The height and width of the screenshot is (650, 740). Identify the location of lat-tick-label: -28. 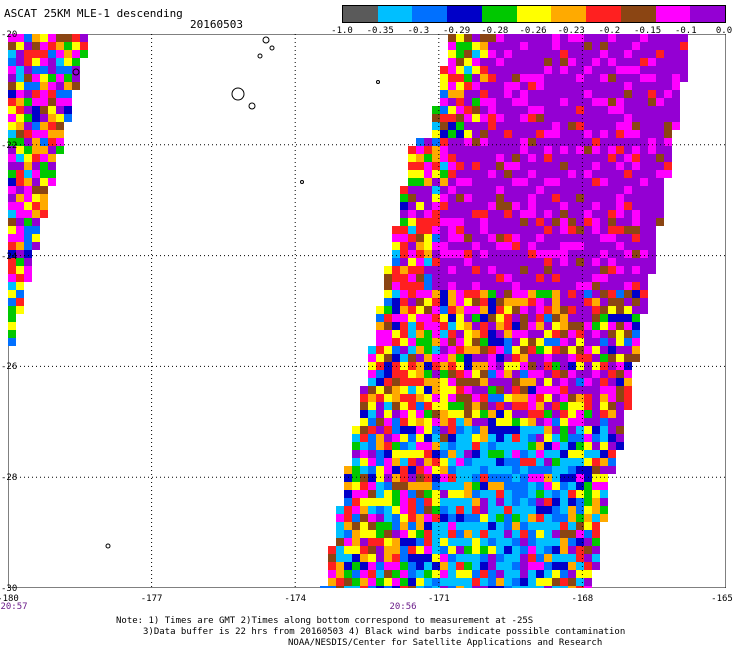
(9, 478).